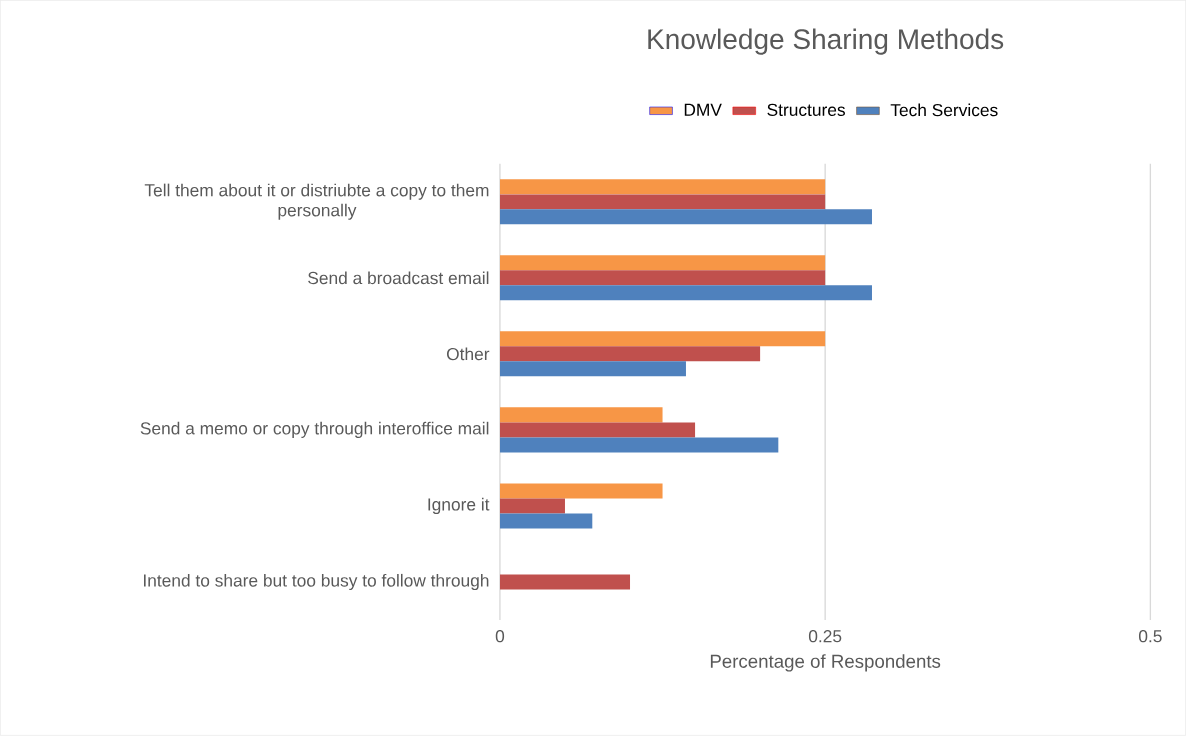 This screenshot has height=736, width=1186. I want to click on x-tick-label: 0.5, so click(1150, 636).